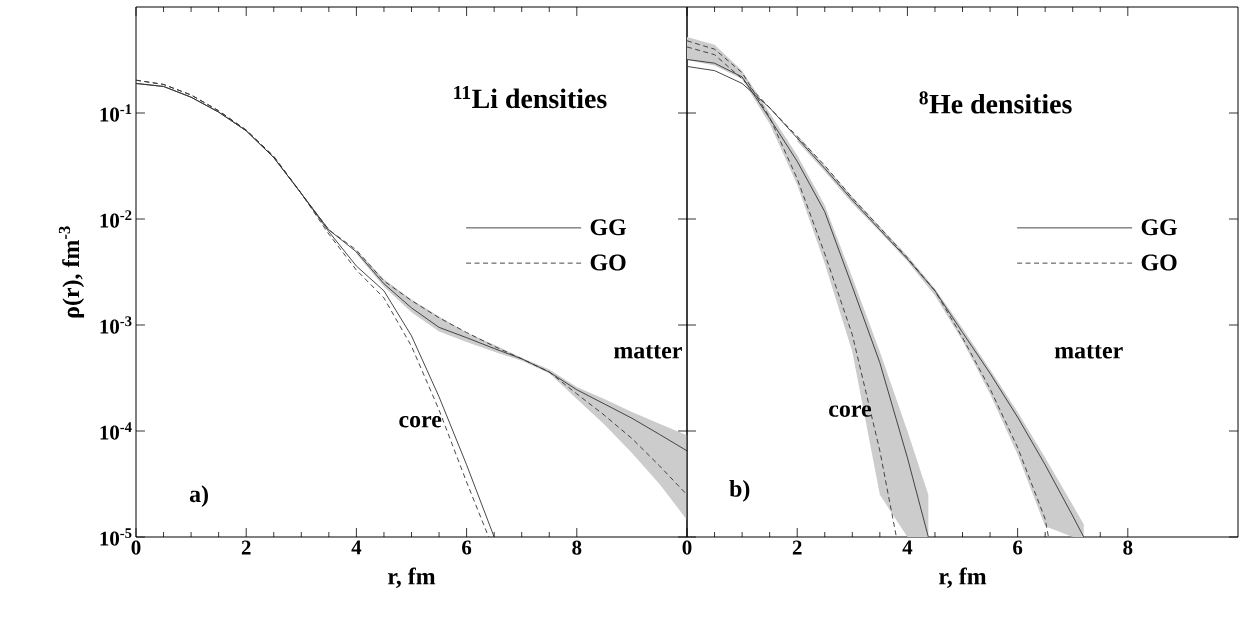 Image resolution: width=1244 pixels, height=622 pixels. I want to click on annotation: b), so click(739, 491).